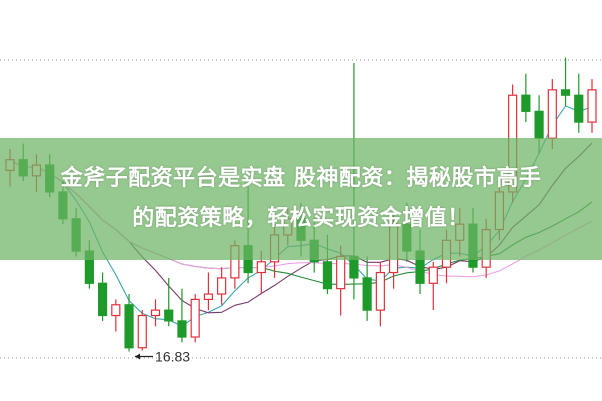 This screenshot has width=602, height=401. I want to click on arrow-head, so click(138, 356).